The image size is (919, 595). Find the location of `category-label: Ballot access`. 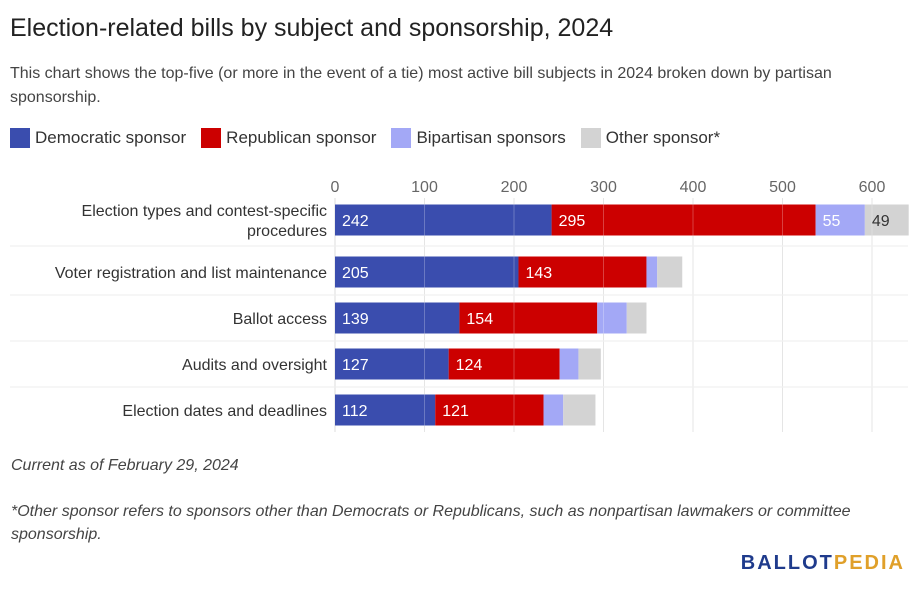

category-label: Ballot access is located at coordinates (280, 319).